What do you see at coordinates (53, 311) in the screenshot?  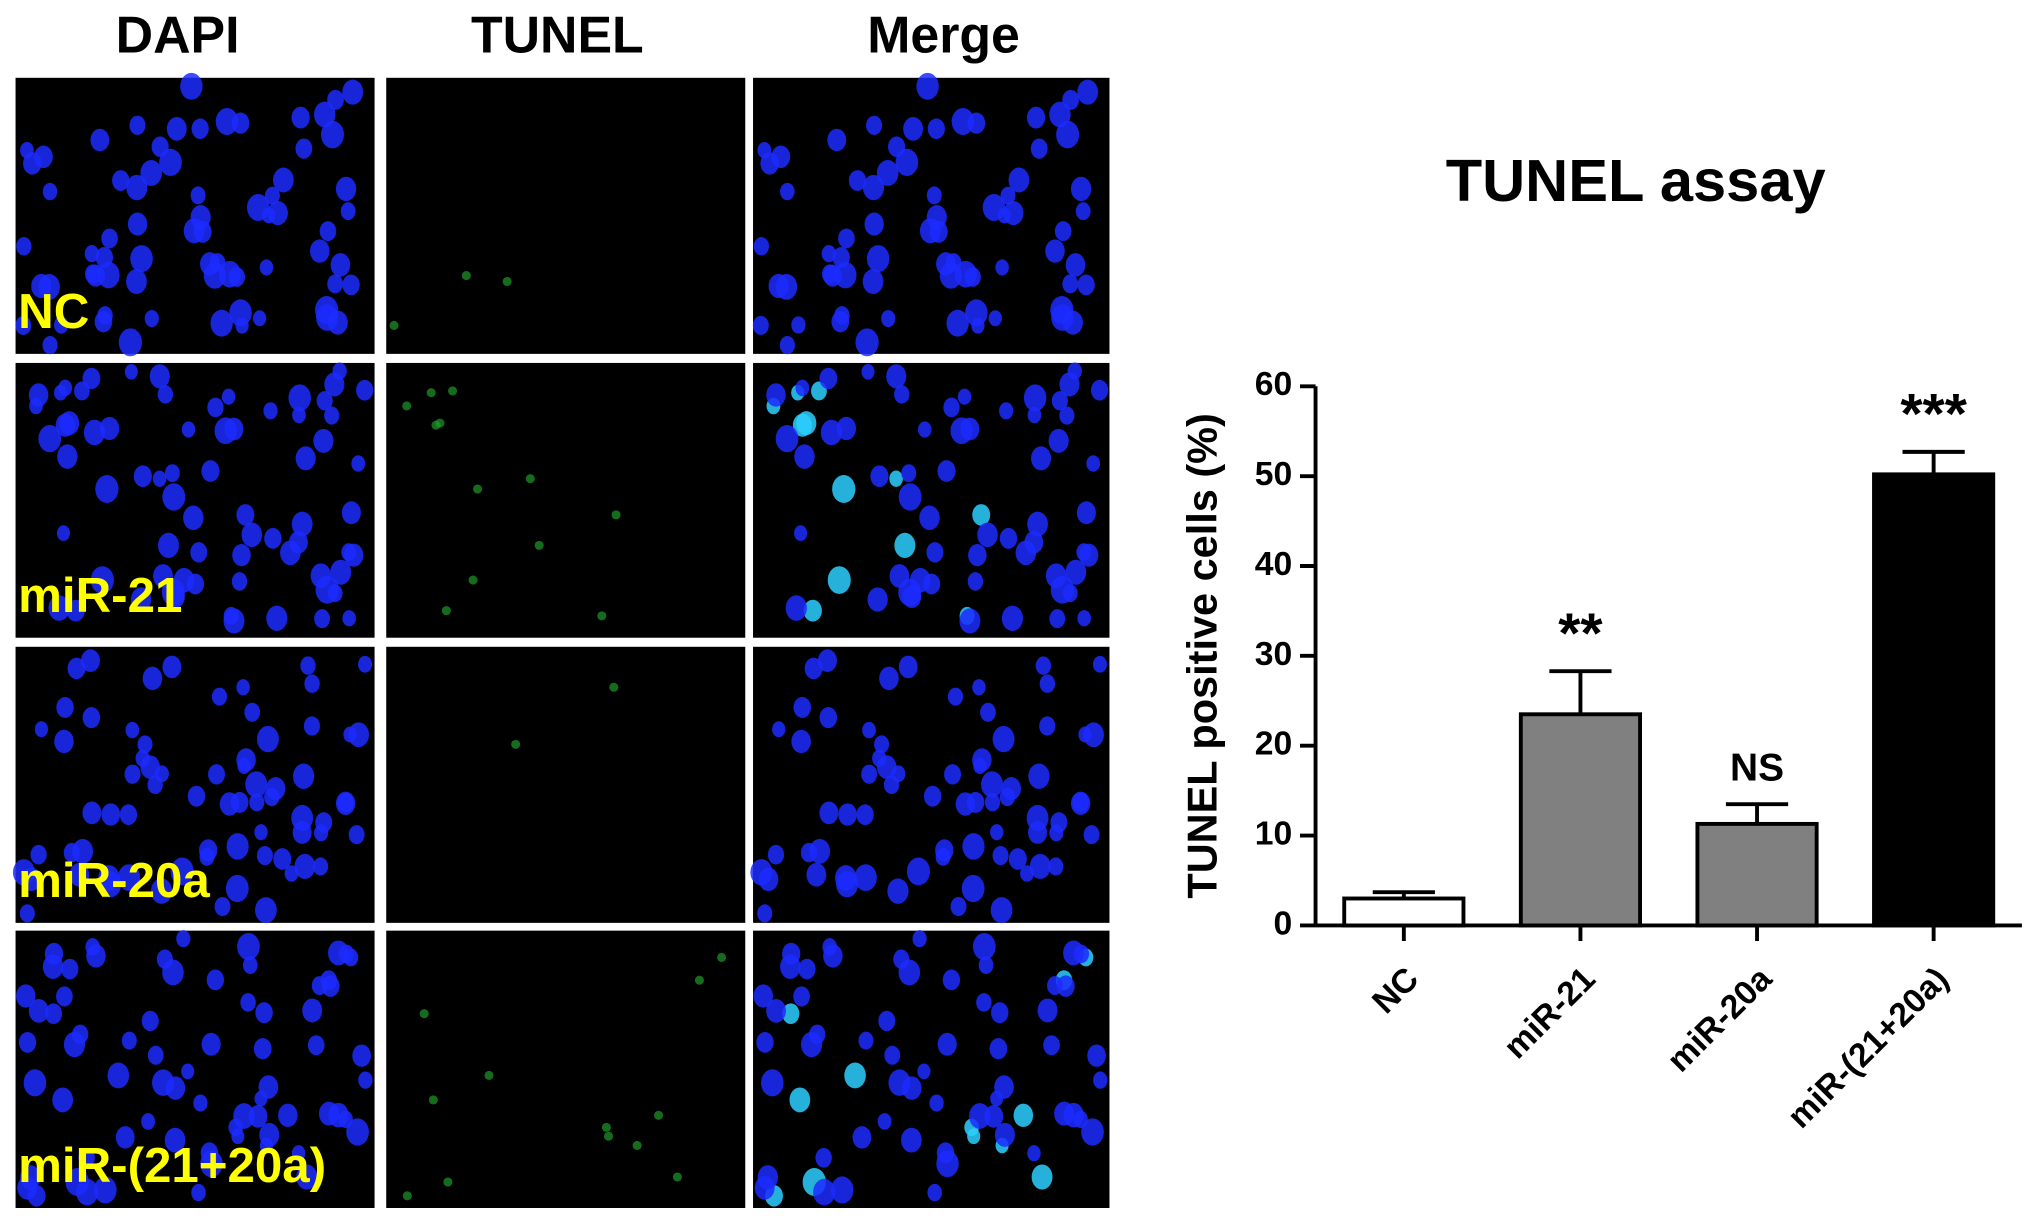 I see `row-label: NC` at bounding box center [53, 311].